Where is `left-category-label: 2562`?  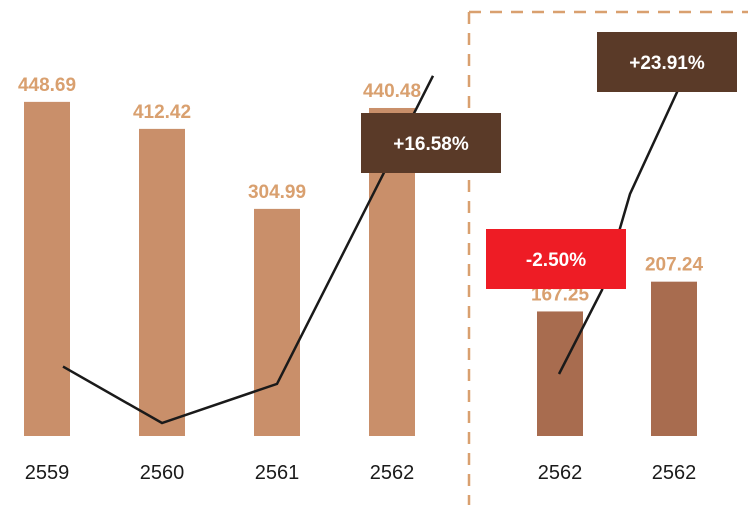
left-category-label: 2562 is located at coordinates (392, 473).